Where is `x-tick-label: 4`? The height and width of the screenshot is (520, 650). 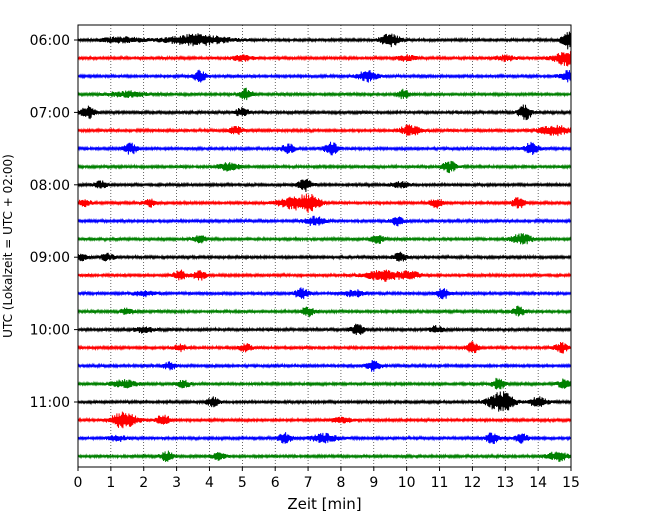 x-tick-label: 4 is located at coordinates (209, 483).